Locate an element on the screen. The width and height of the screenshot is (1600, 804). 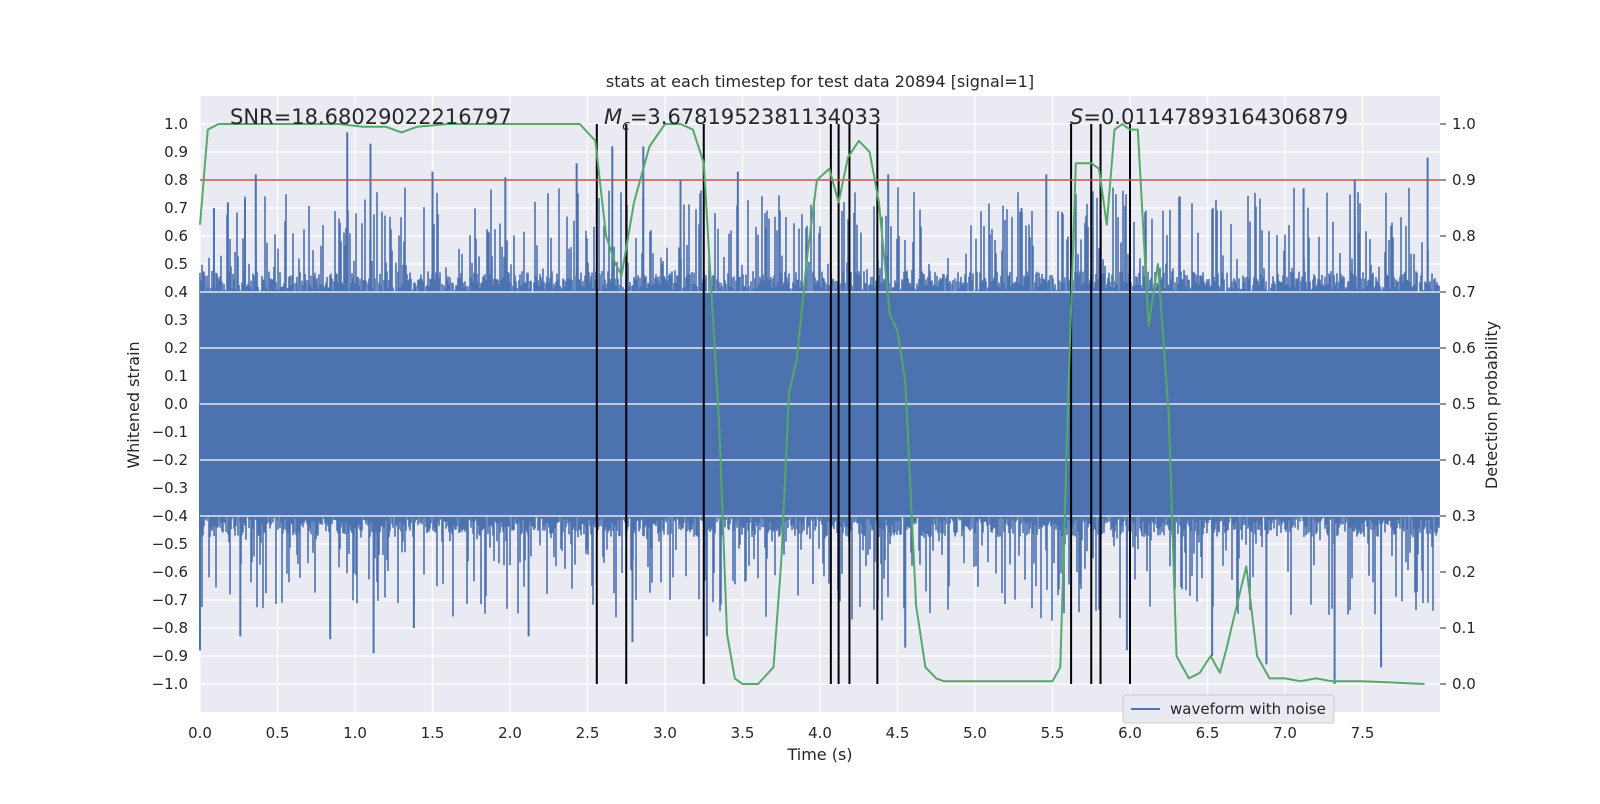
x-tick-label: 6.5 is located at coordinates (1208, 733).